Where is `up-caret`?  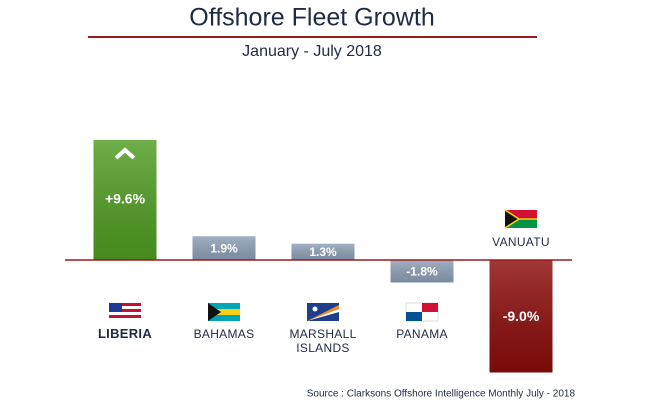 up-caret is located at coordinates (125, 153).